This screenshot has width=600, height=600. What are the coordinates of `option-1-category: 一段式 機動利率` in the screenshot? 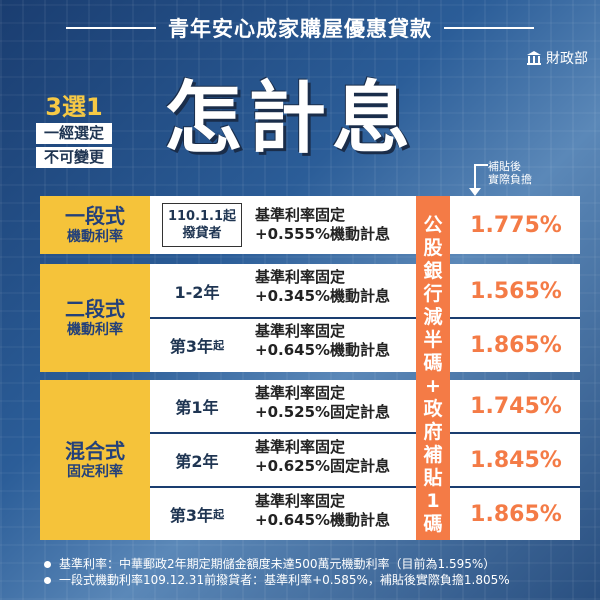 It's located at (95, 225).